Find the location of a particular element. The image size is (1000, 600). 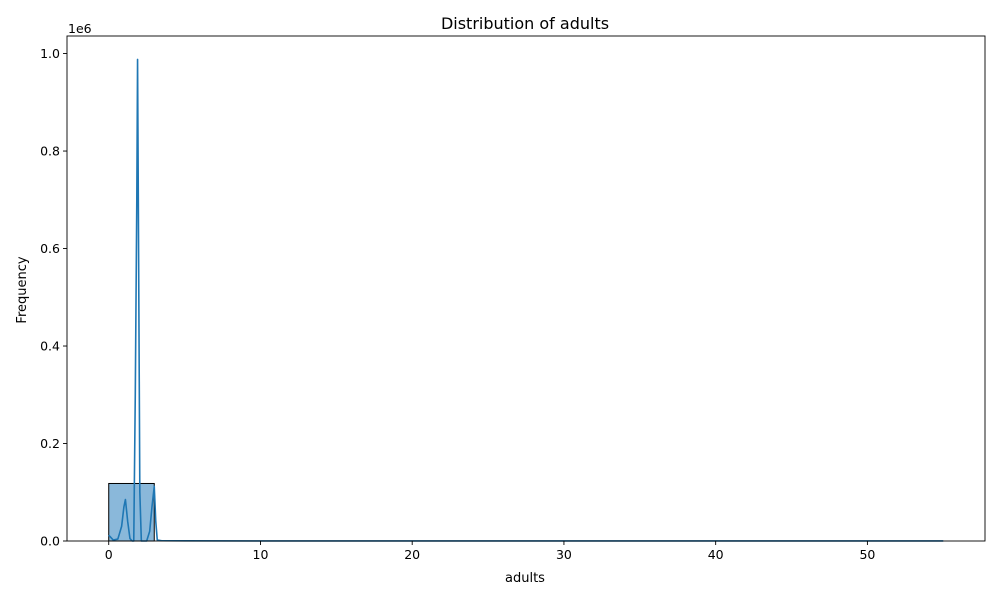

chart-title: Distribution of adults is located at coordinates (525, 23).